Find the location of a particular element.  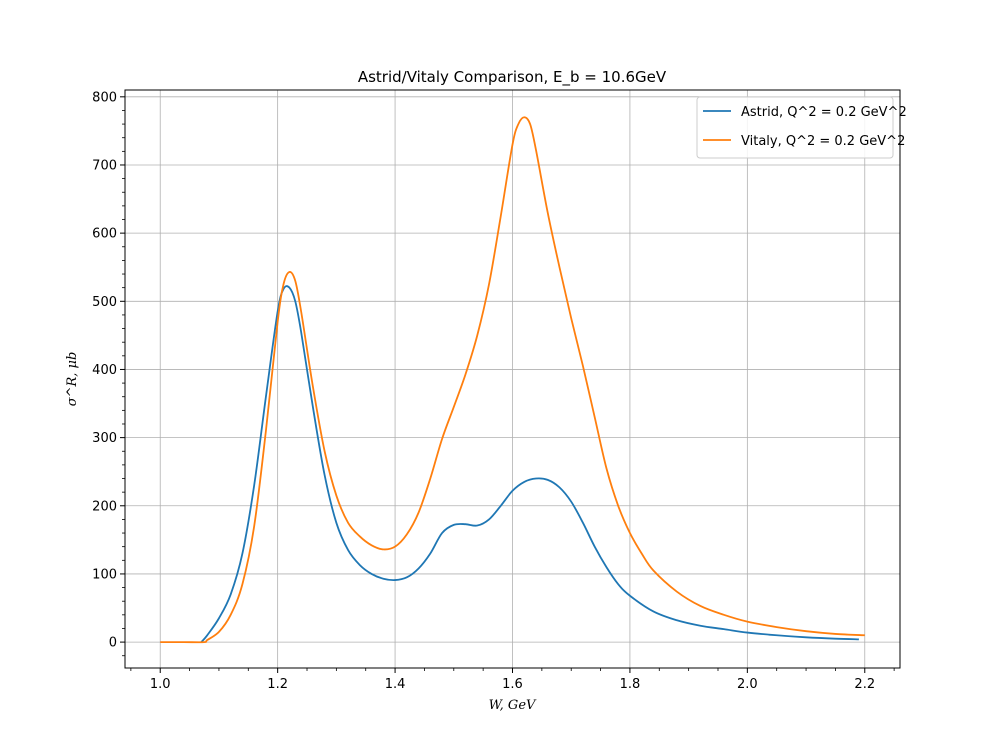

x-tick-label: 1.2 is located at coordinates (277, 684).